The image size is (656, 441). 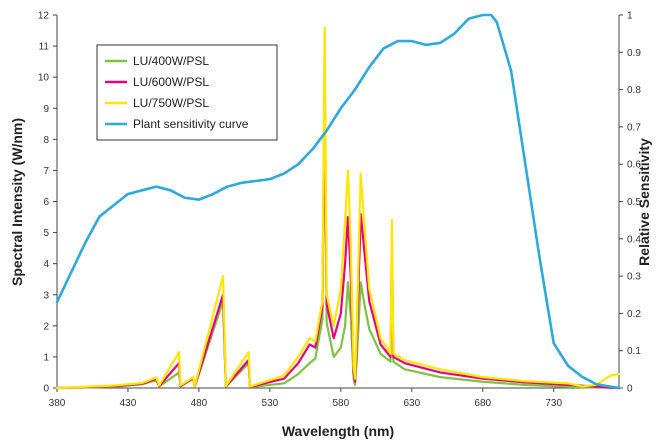 What do you see at coordinates (411, 403) in the screenshot?
I see `x-tick-label: 630` at bounding box center [411, 403].